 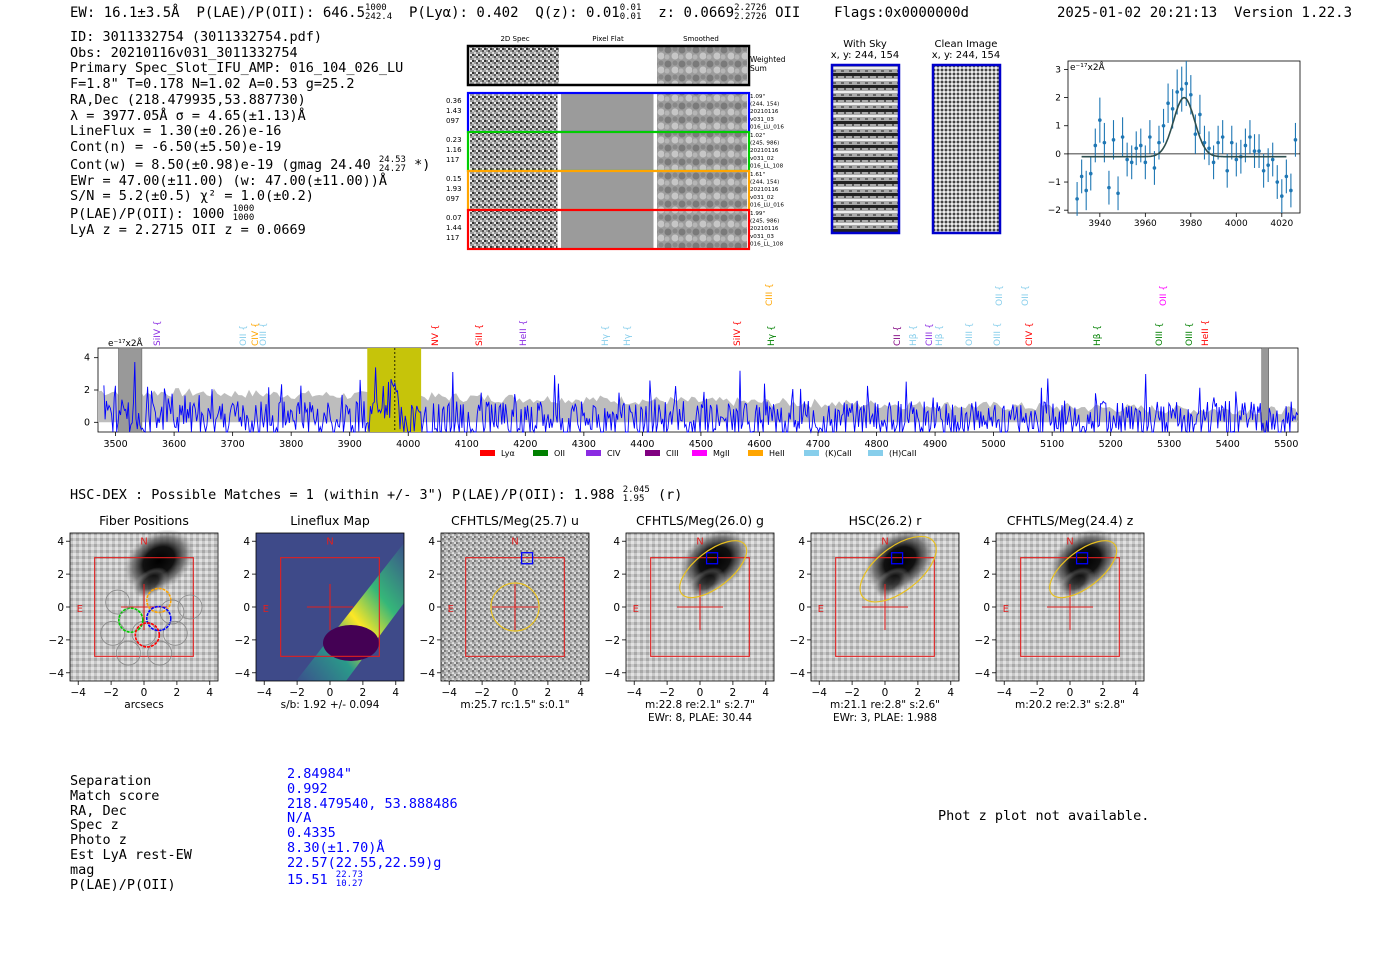 I want to click on full-xtick-label: 5400, so click(x=1228, y=444).